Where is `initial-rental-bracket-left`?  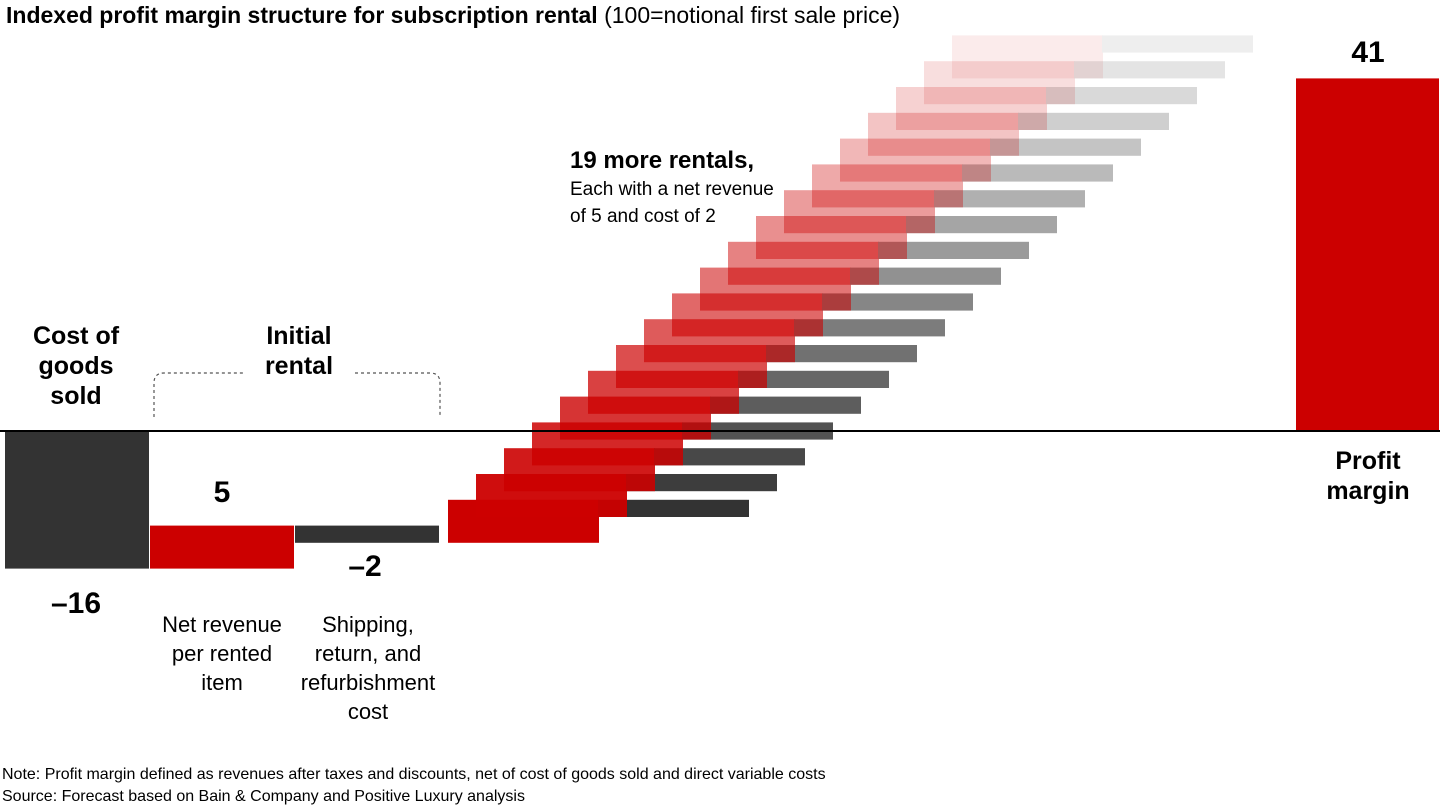 initial-rental-bracket-left is located at coordinates (199, 394).